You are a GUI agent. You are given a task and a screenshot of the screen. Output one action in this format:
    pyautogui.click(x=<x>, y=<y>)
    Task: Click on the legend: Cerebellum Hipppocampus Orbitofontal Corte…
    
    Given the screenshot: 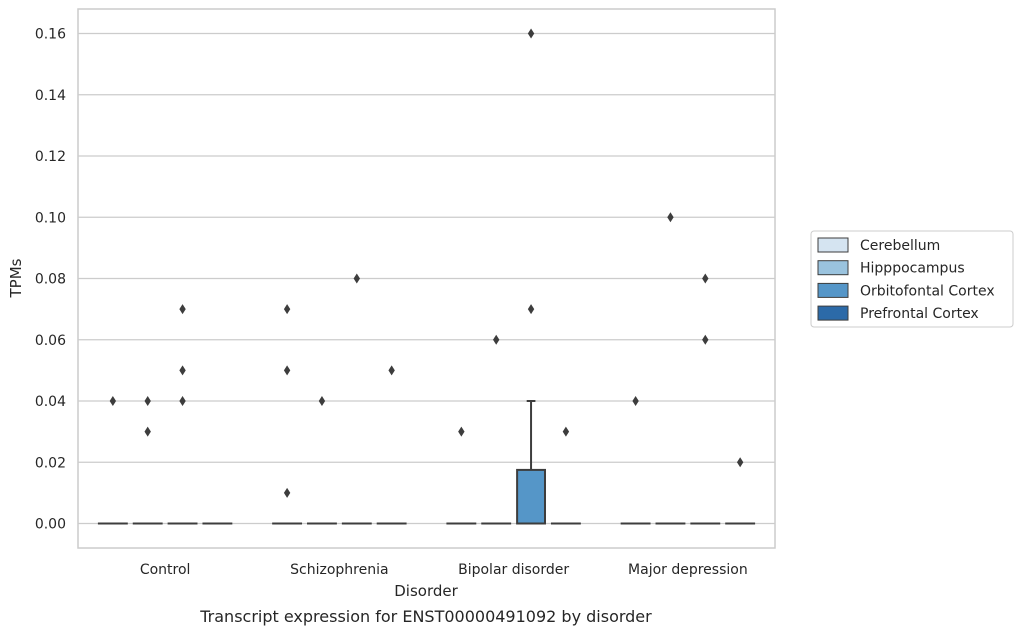 What is the action you would take?
    pyautogui.click(x=912, y=279)
    